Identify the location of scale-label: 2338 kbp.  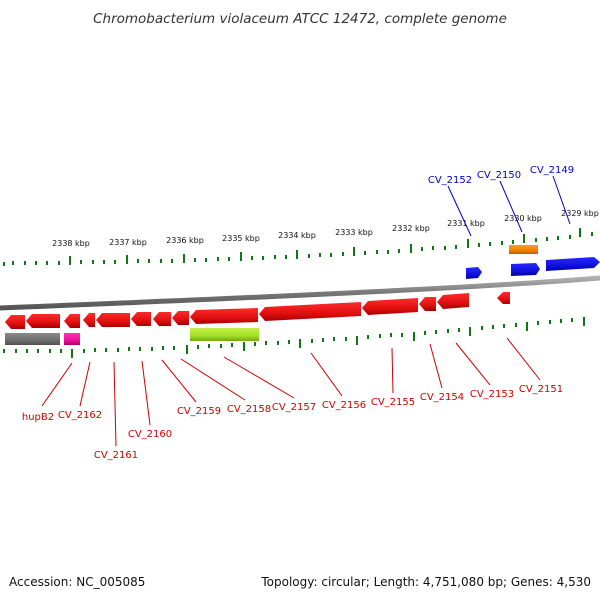
(71, 243).